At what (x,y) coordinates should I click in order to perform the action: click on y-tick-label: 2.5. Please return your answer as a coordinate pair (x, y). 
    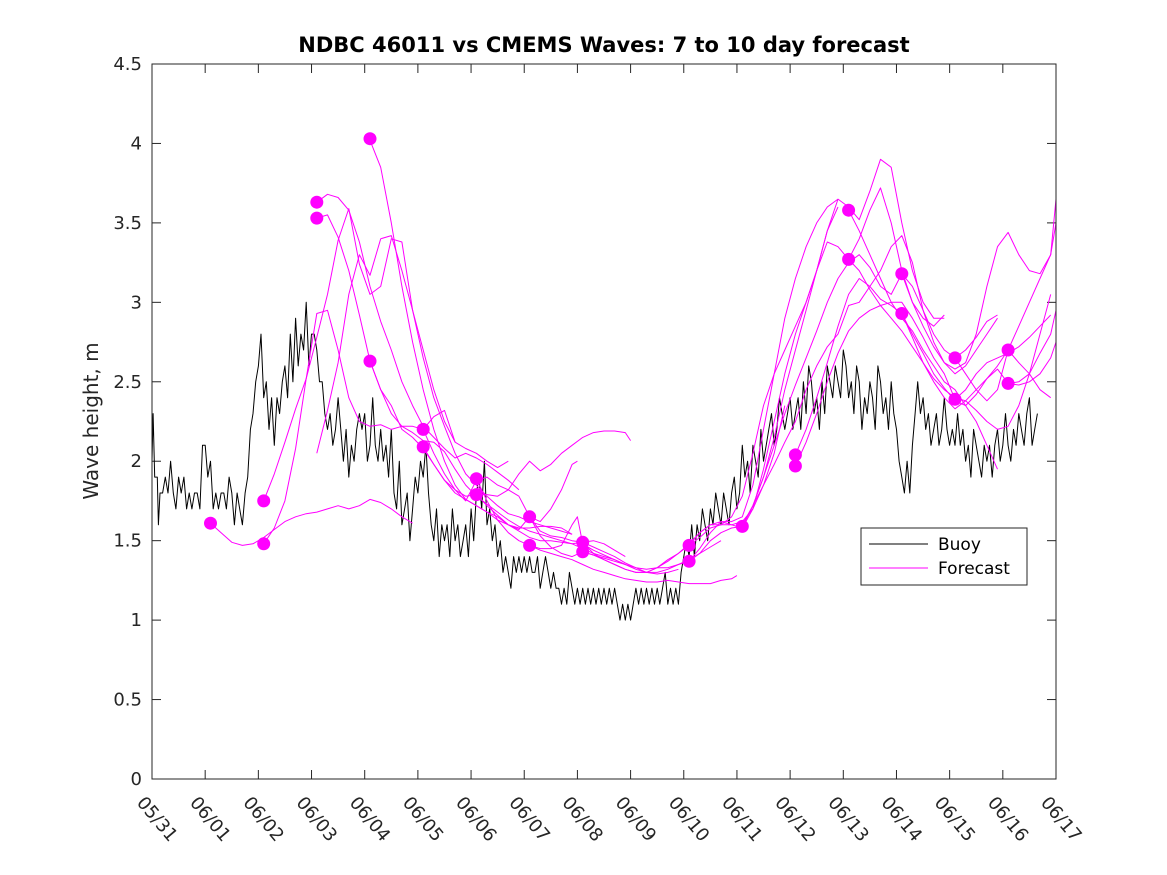
    Looking at the image, I should click on (127, 382).